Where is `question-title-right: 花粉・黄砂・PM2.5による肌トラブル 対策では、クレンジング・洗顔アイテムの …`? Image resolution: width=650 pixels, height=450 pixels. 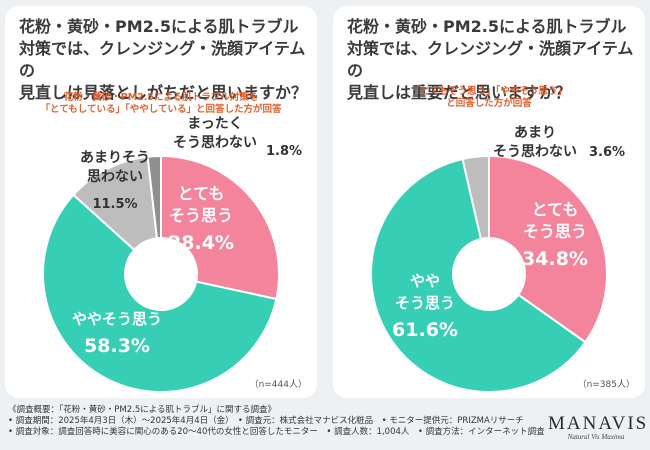
question-title-right: 花粉・黄砂・PM2.5による肌トラブル 対策では、クレンジング・洗顔アイテムの … is located at coordinates (492, 60).